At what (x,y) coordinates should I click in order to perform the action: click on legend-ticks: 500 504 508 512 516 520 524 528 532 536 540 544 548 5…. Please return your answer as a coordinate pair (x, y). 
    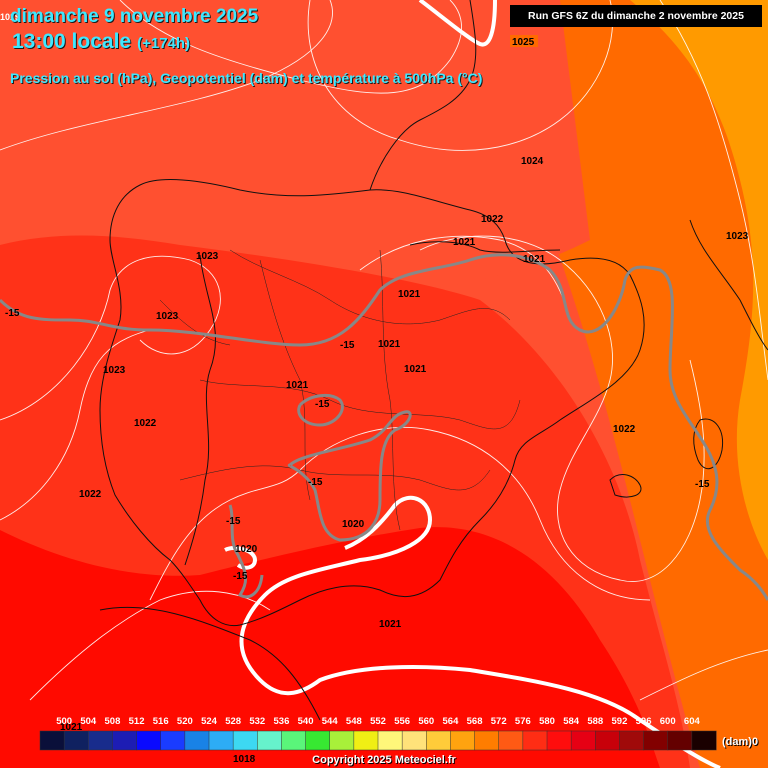
    Looking at the image, I should click on (378, 721).